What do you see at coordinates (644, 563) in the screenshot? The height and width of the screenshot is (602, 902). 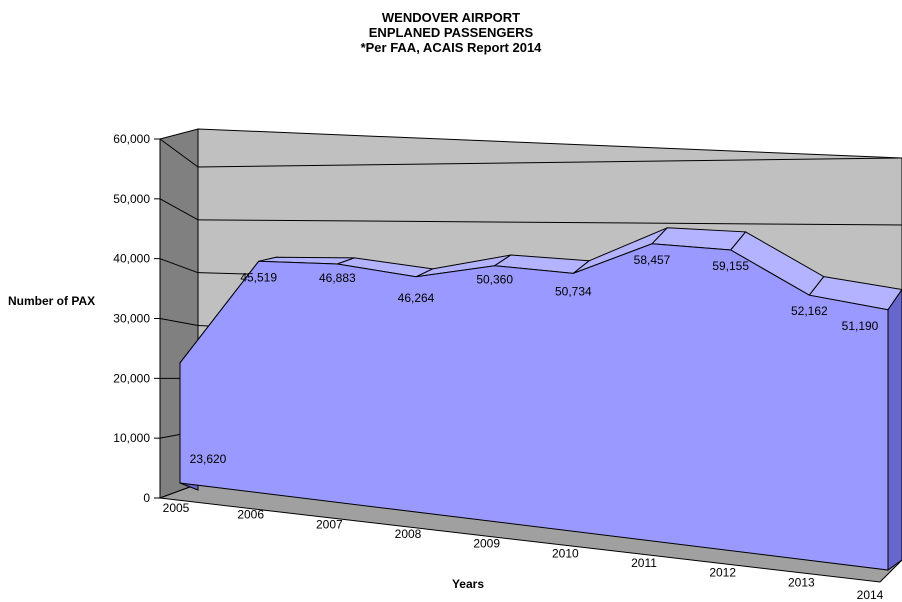 I see `x-tick-label-2011: 2011` at bounding box center [644, 563].